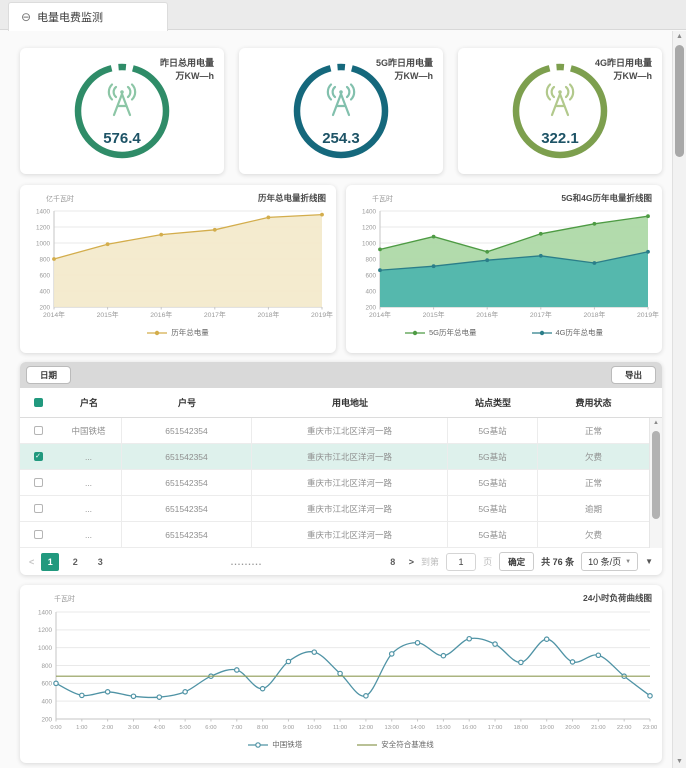 The width and height of the screenshot is (686, 768). What do you see at coordinates (579, 332) in the screenshot?
I see `legend-label: 4G历年总电量` at bounding box center [579, 332].